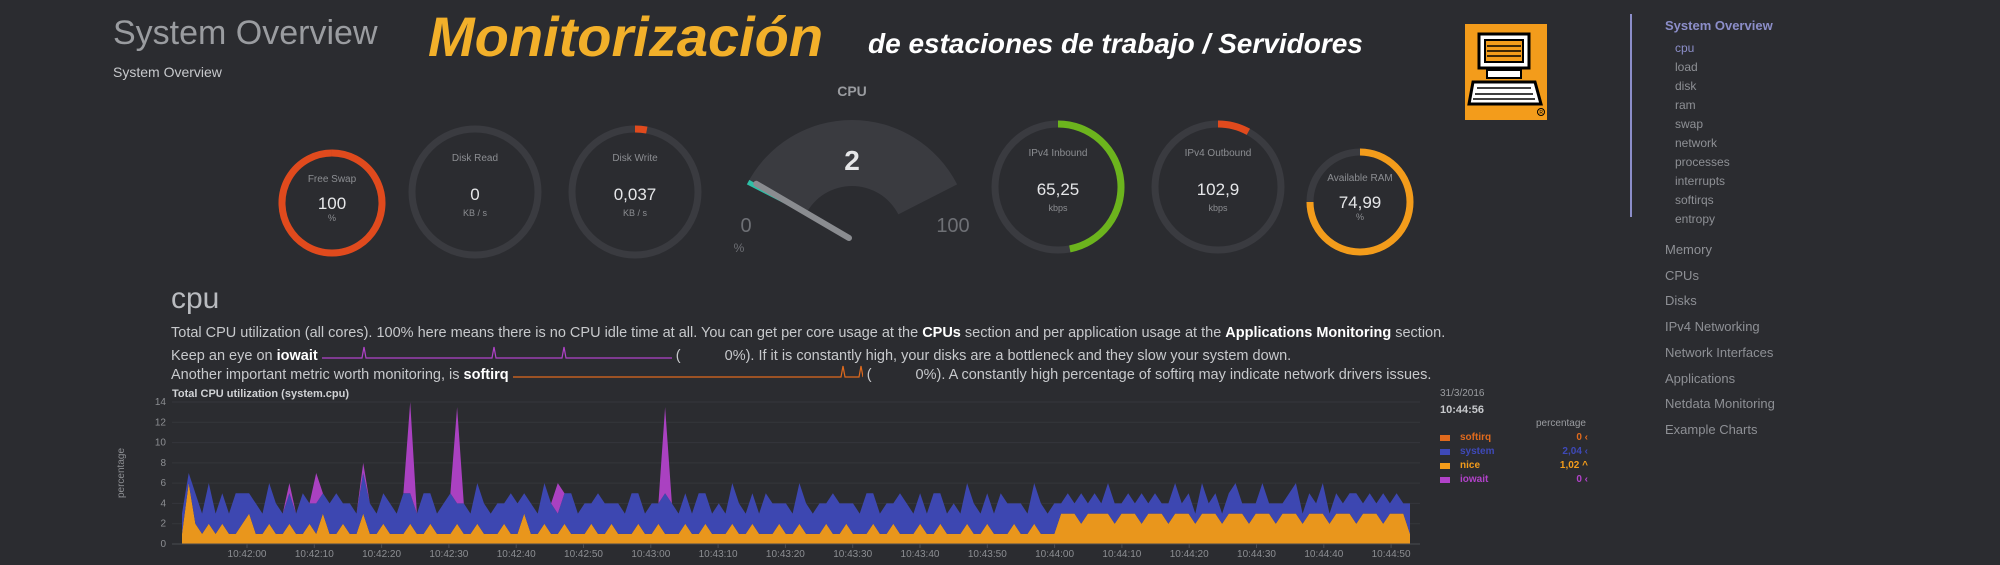 This screenshot has height=565, width=2000. Describe the element at coordinates (1681, 301) in the screenshot. I see `nav-item-disks: Disks` at that location.